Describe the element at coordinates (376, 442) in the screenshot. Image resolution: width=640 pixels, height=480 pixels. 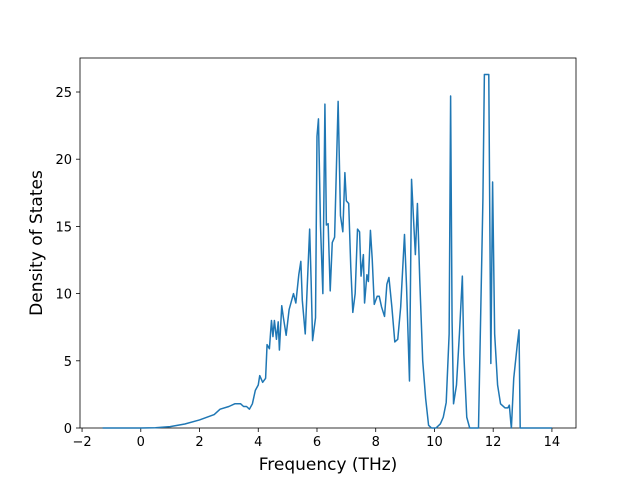
I see `x-tick-label: 8` at that location.